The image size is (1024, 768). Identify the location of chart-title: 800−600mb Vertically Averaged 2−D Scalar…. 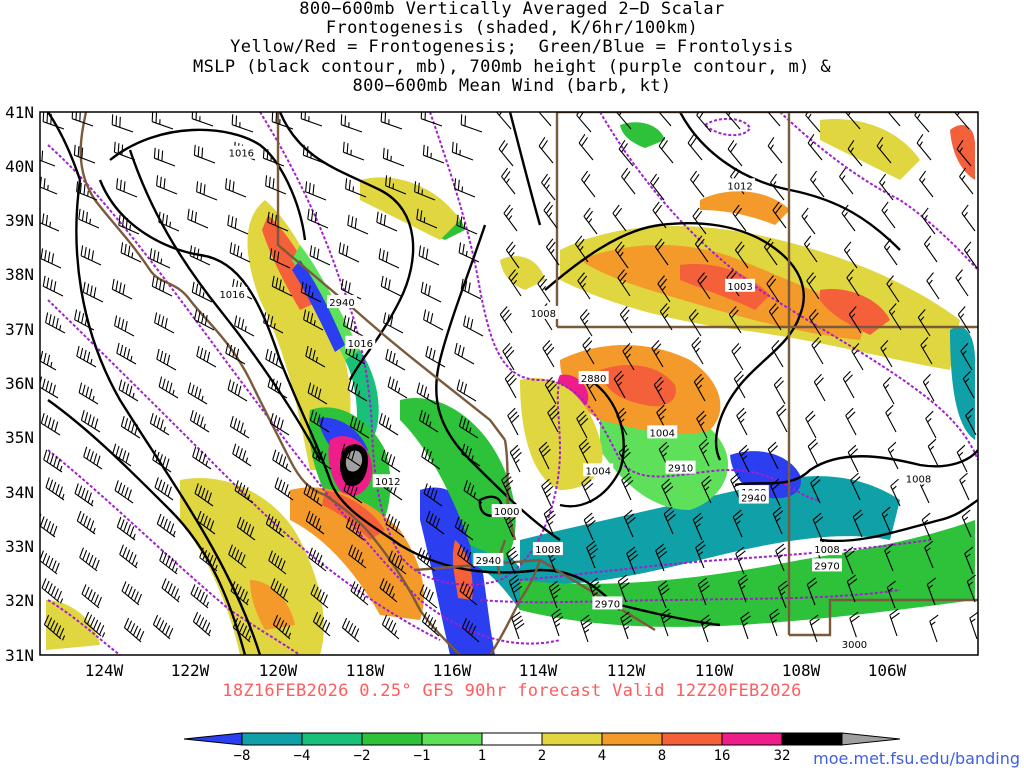
(512, 48).